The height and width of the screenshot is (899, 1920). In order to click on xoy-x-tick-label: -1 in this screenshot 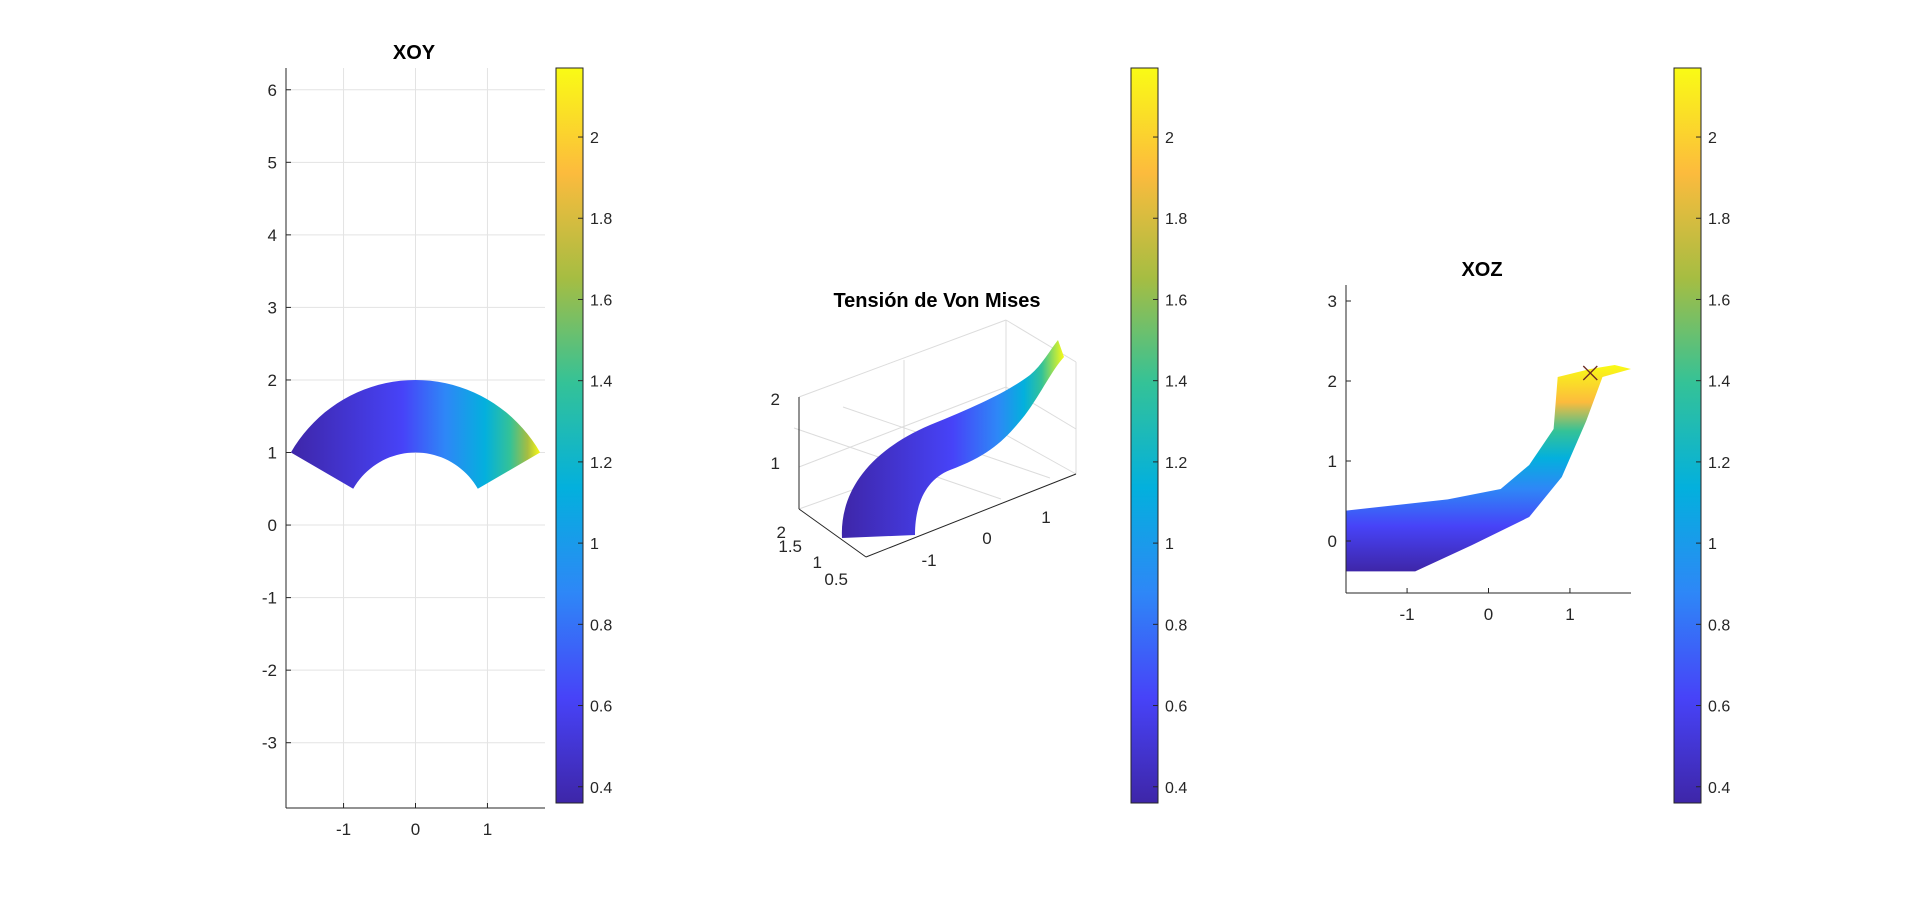, I will do `click(343, 829)`.